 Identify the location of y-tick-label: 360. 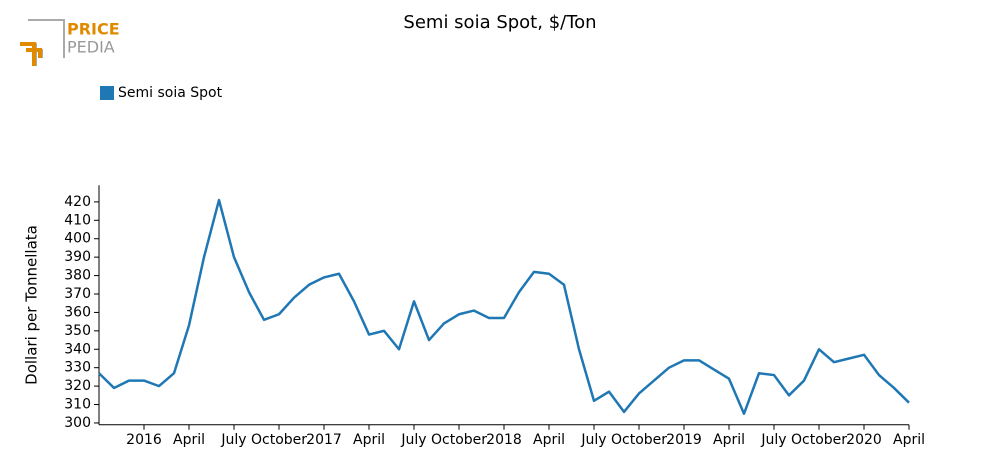
(77, 312).